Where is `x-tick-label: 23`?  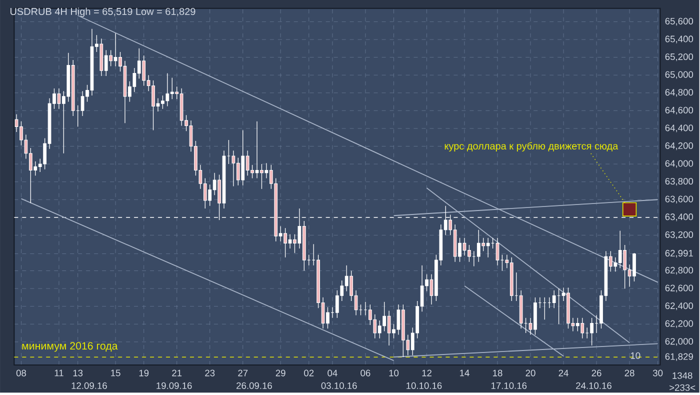
x-tick-label: 23 is located at coordinates (210, 373).